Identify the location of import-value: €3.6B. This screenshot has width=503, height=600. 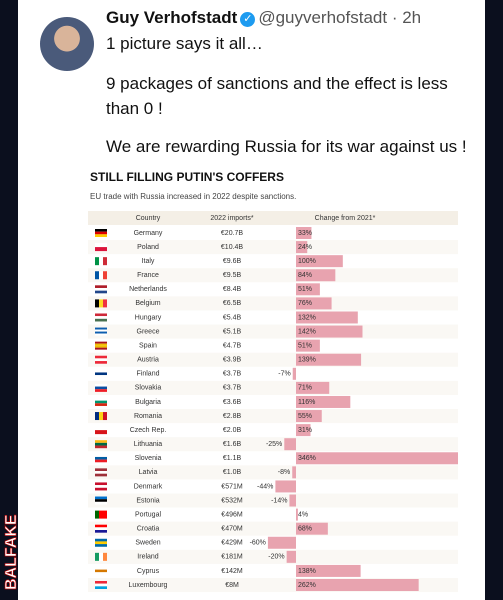
(232, 402).